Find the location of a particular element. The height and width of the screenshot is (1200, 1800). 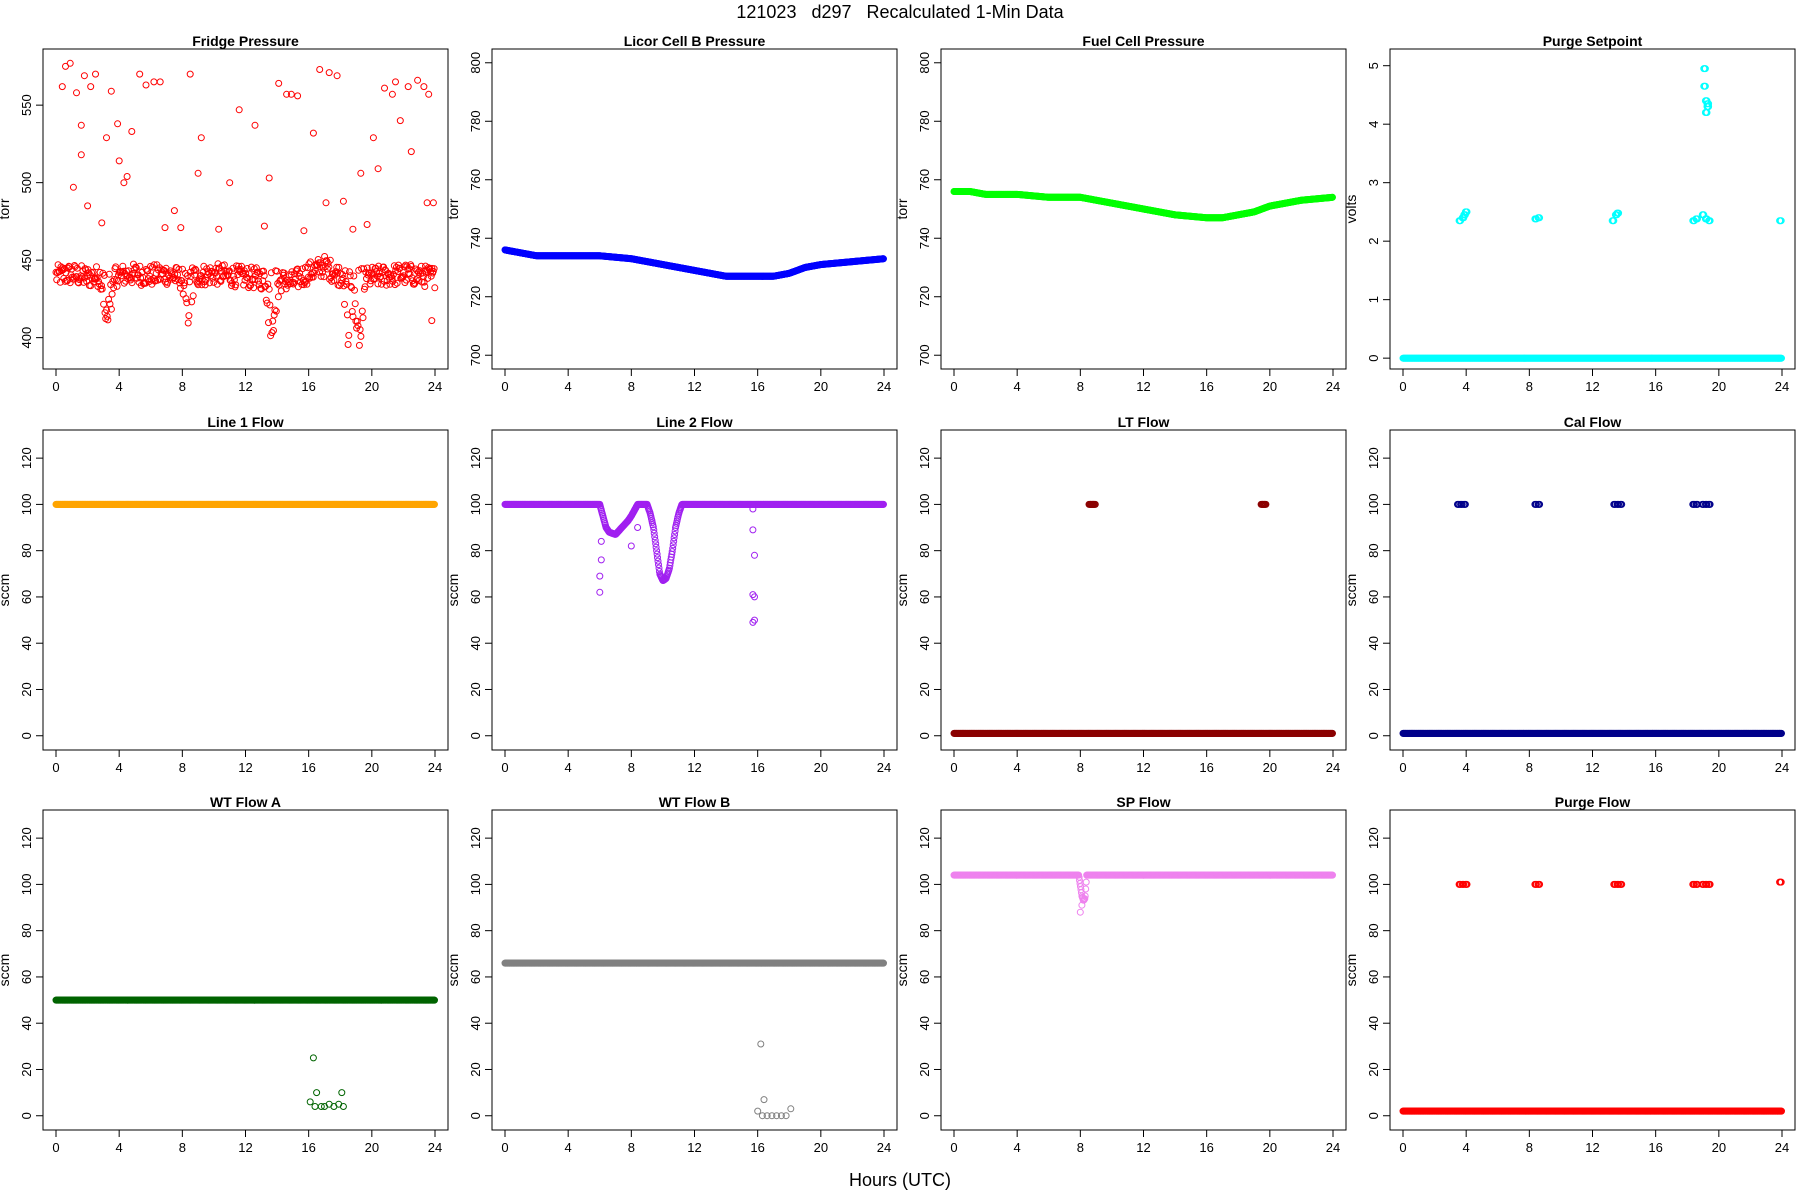

y-tick-label: 40 is located at coordinates (26, 643).